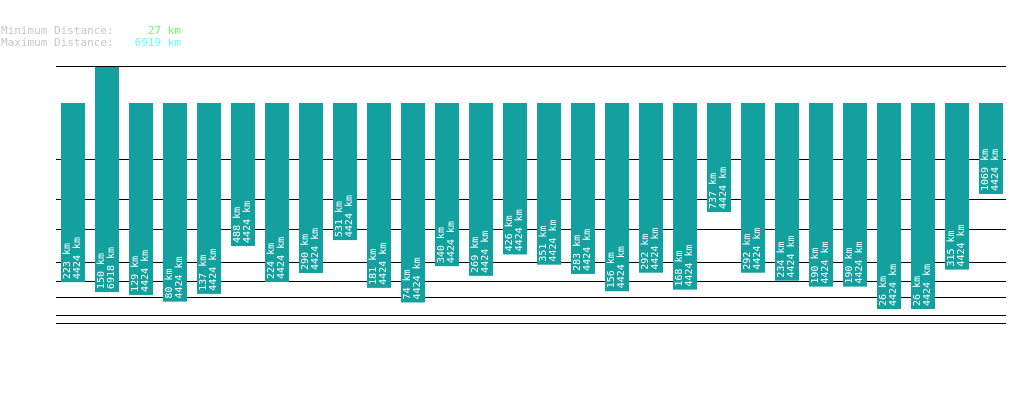 The image size is (1019, 402). Describe the element at coordinates (417, 278) in the screenshot. I see `bar-11-label-2: 4424 km` at that location.